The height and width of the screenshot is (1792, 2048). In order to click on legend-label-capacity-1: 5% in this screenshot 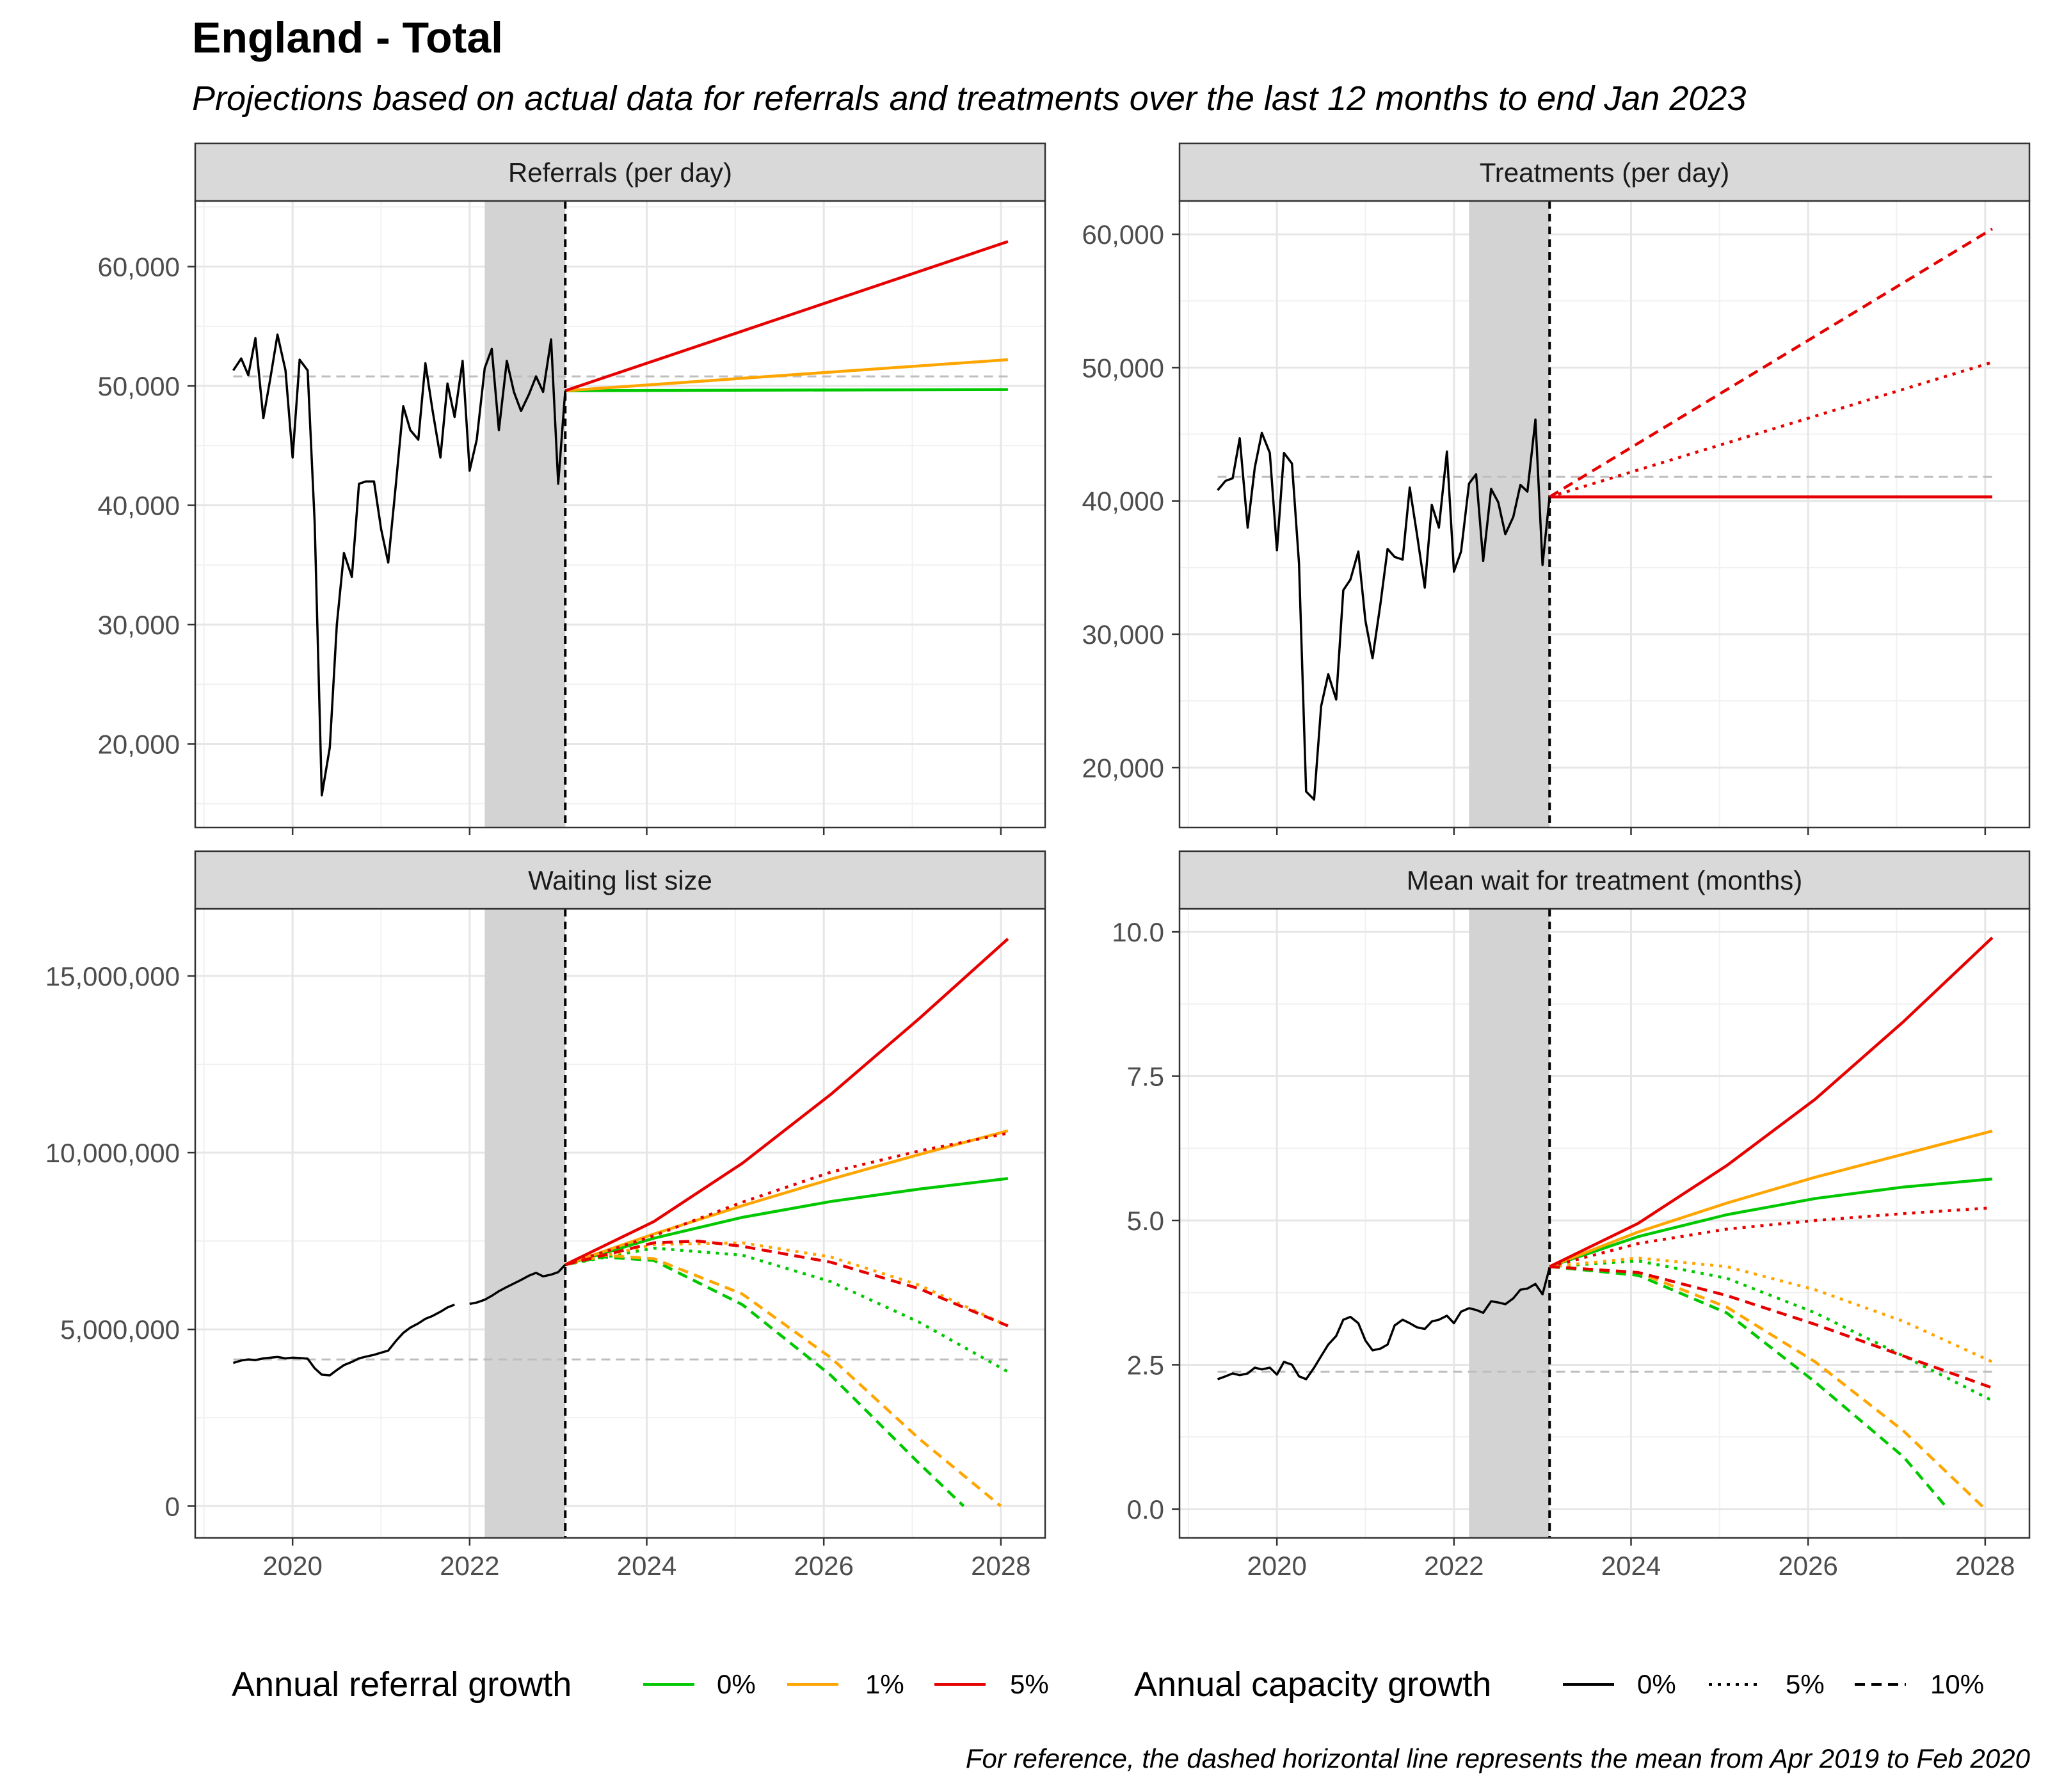, I will do `click(1805, 1684)`.